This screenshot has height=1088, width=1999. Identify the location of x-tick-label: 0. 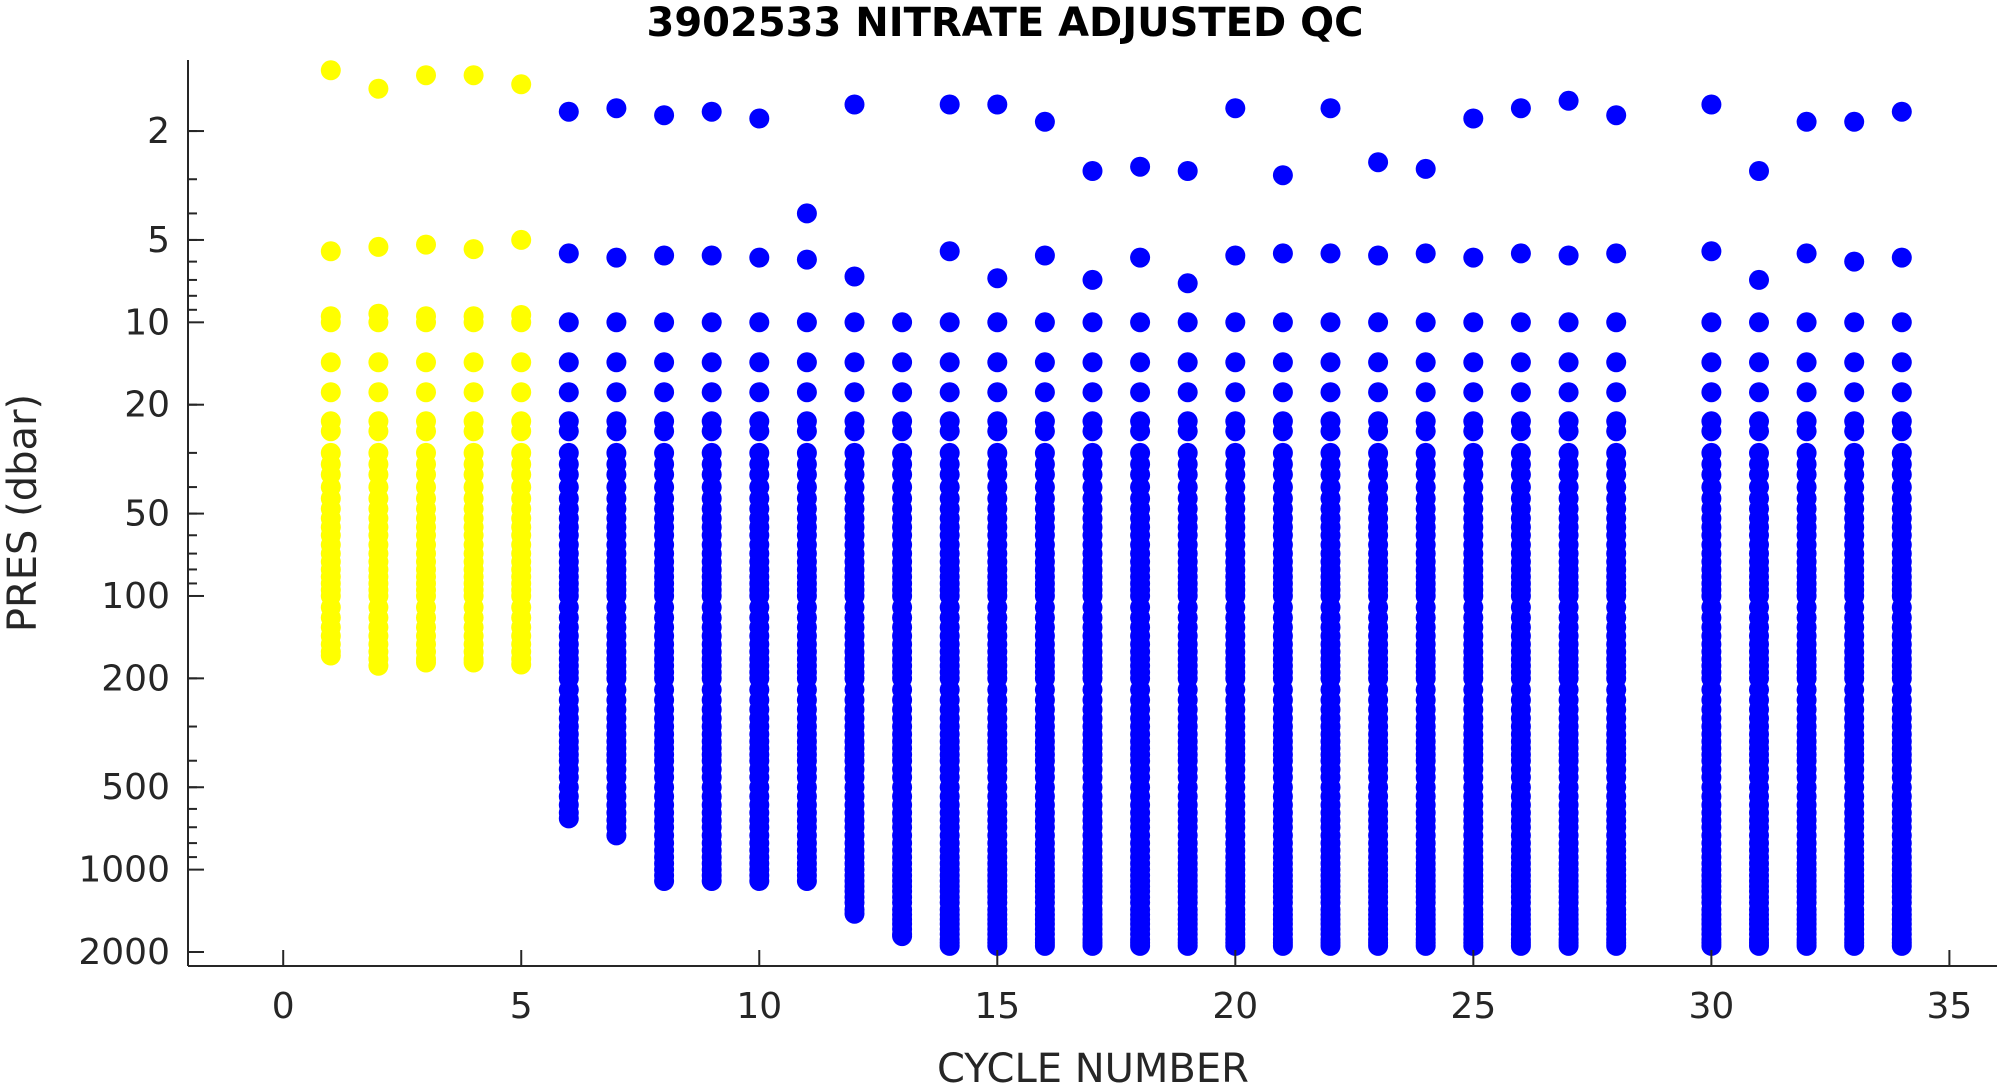
(283, 1006).